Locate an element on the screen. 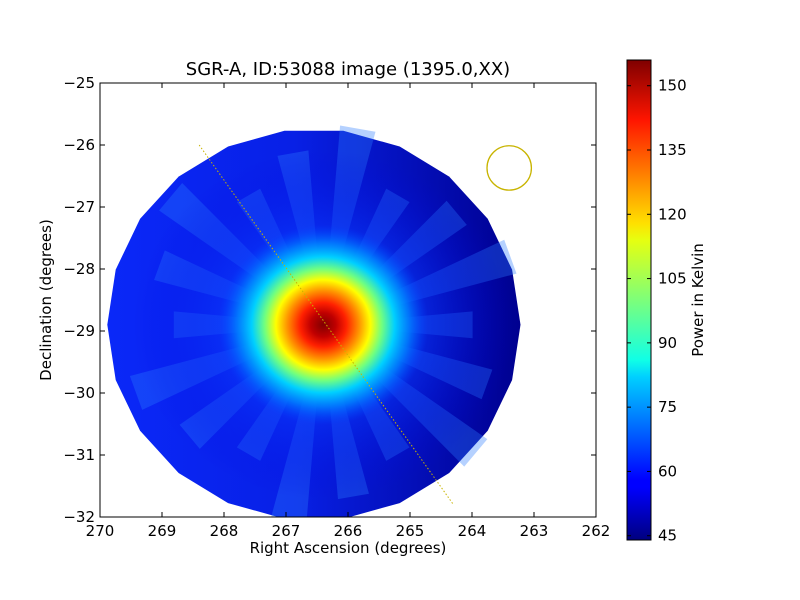 This screenshot has height=600, width=800. y-tick-label: −30 is located at coordinates (79, 393).